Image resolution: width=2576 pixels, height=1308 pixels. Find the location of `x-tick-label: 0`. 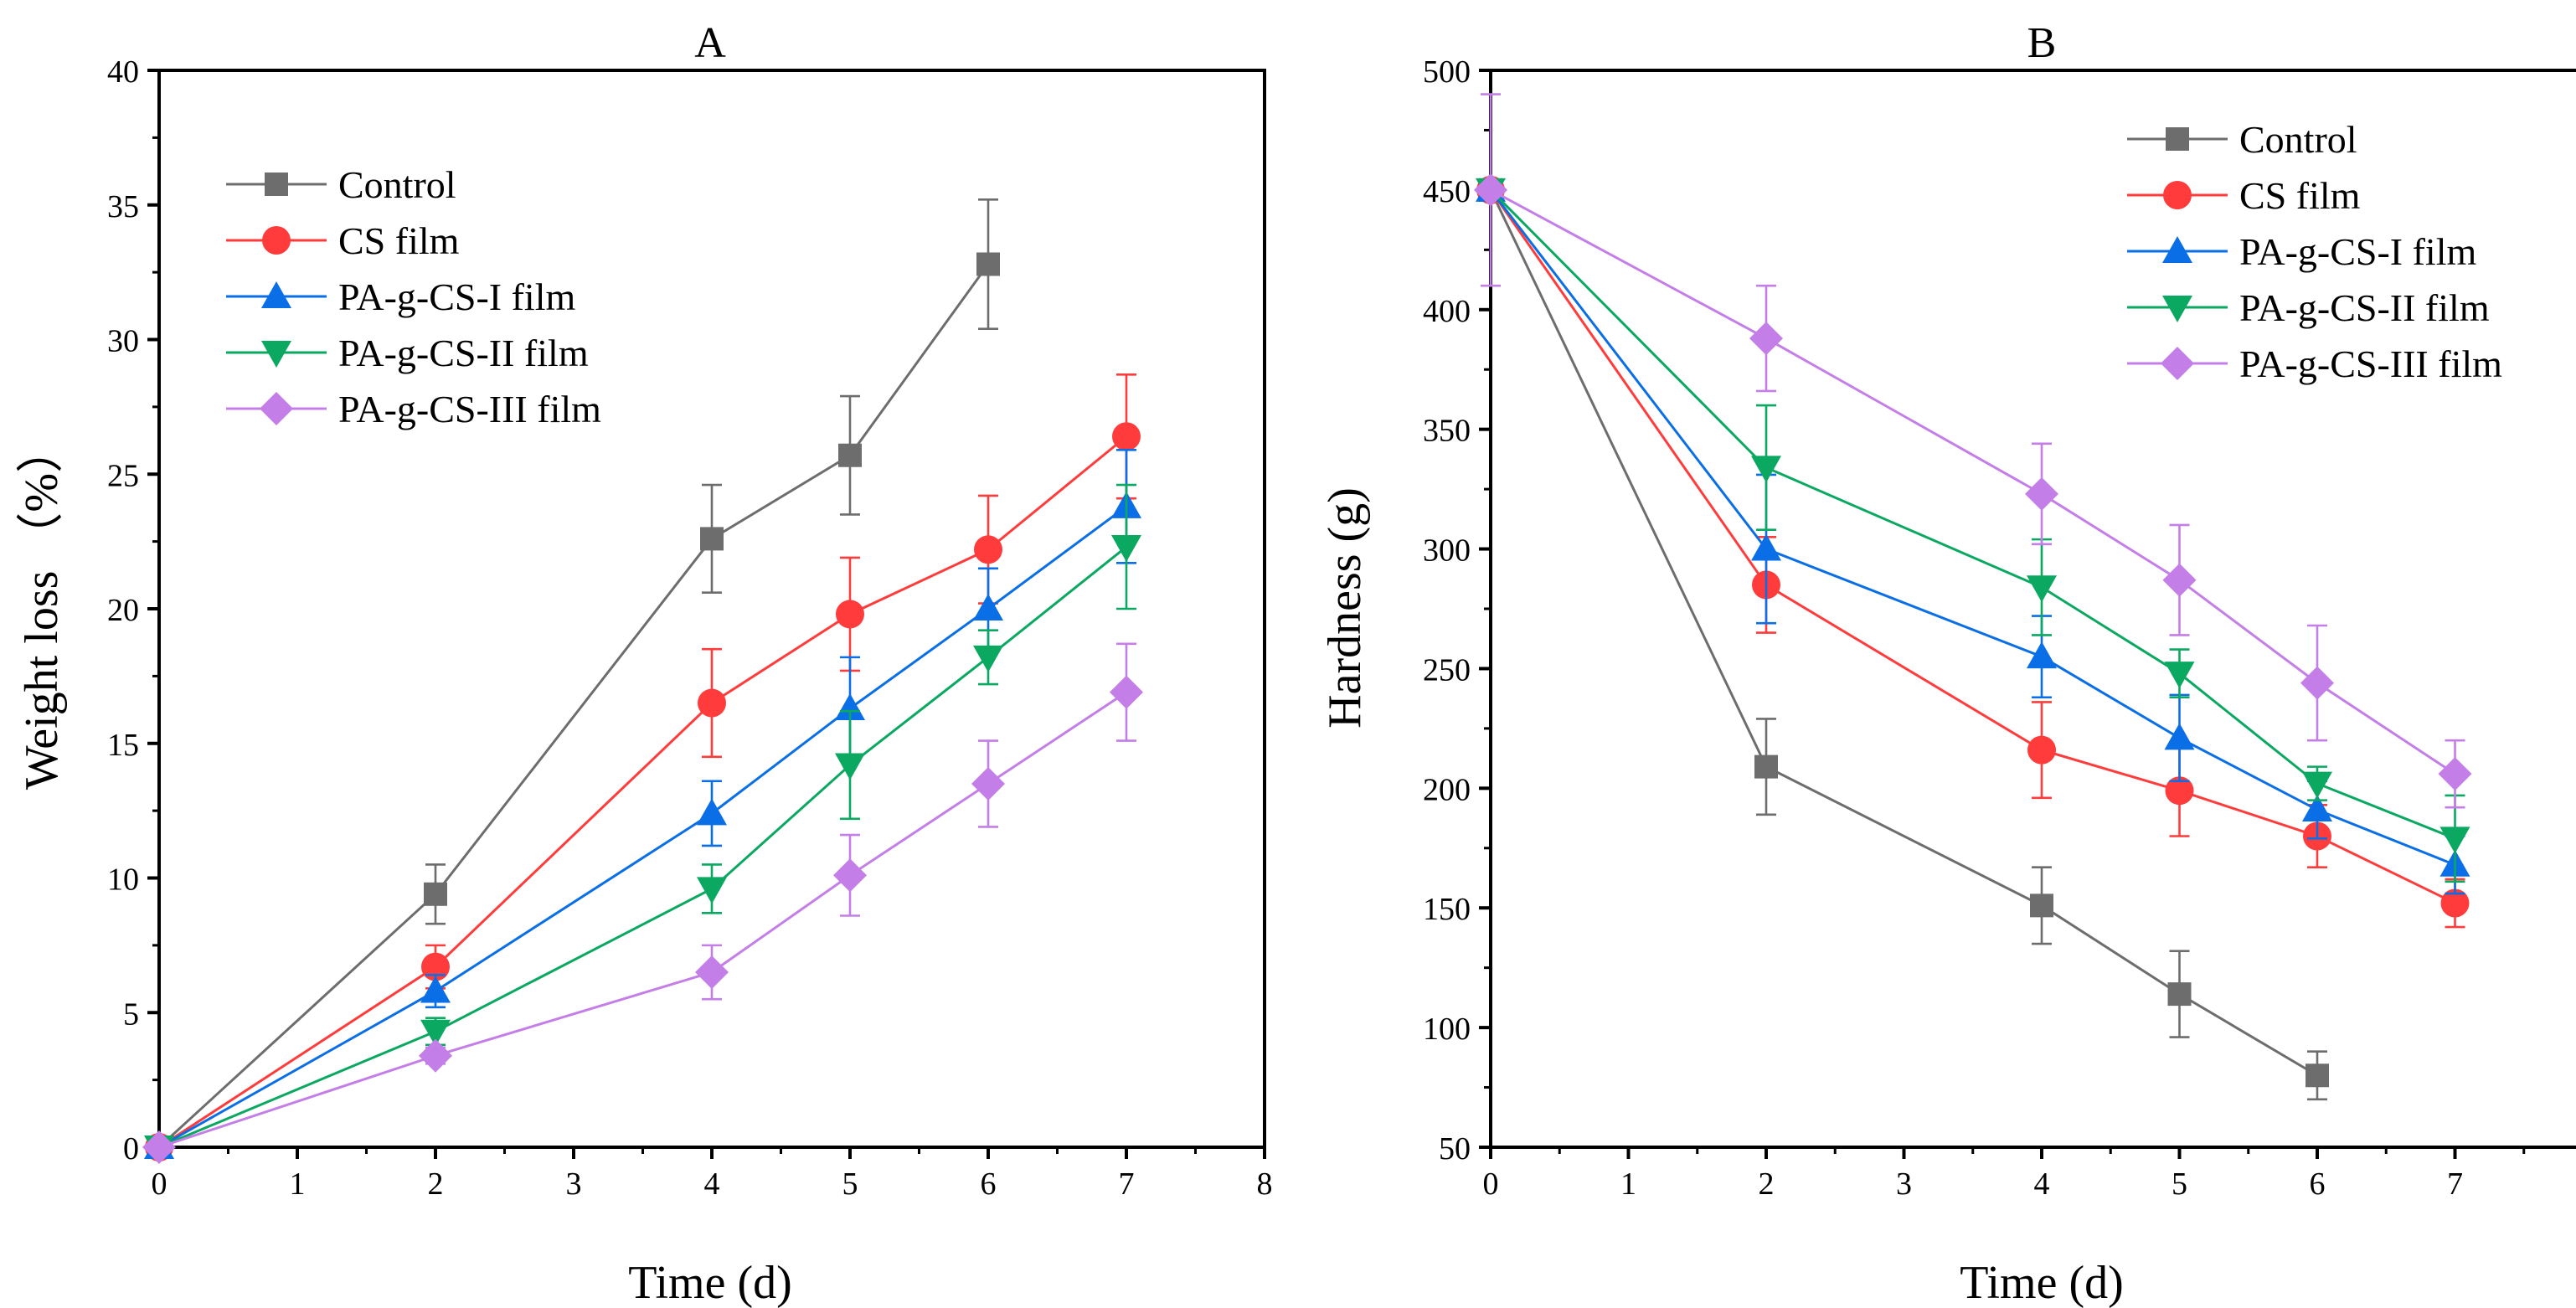

x-tick-label: 0 is located at coordinates (1491, 1184).